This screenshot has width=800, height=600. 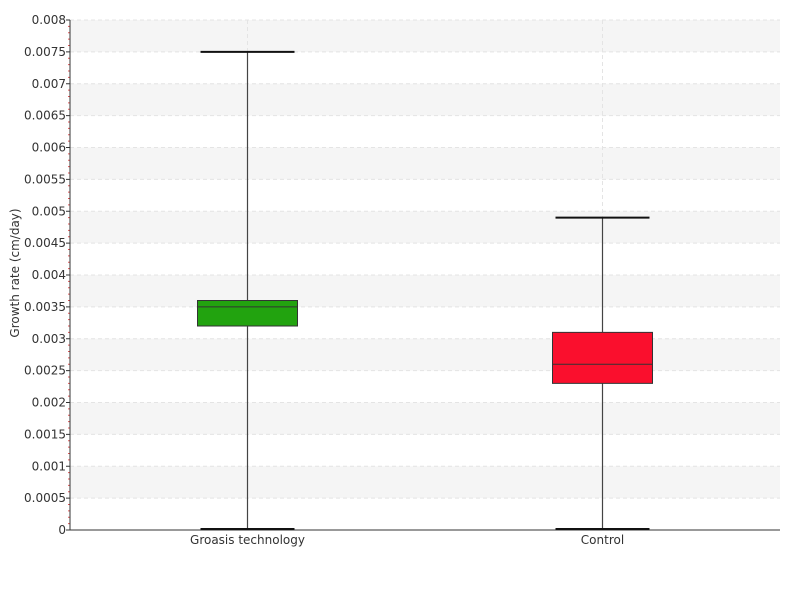 What do you see at coordinates (49, 466) in the screenshot?
I see `y-tick-label: 0.001` at bounding box center [49, 466].